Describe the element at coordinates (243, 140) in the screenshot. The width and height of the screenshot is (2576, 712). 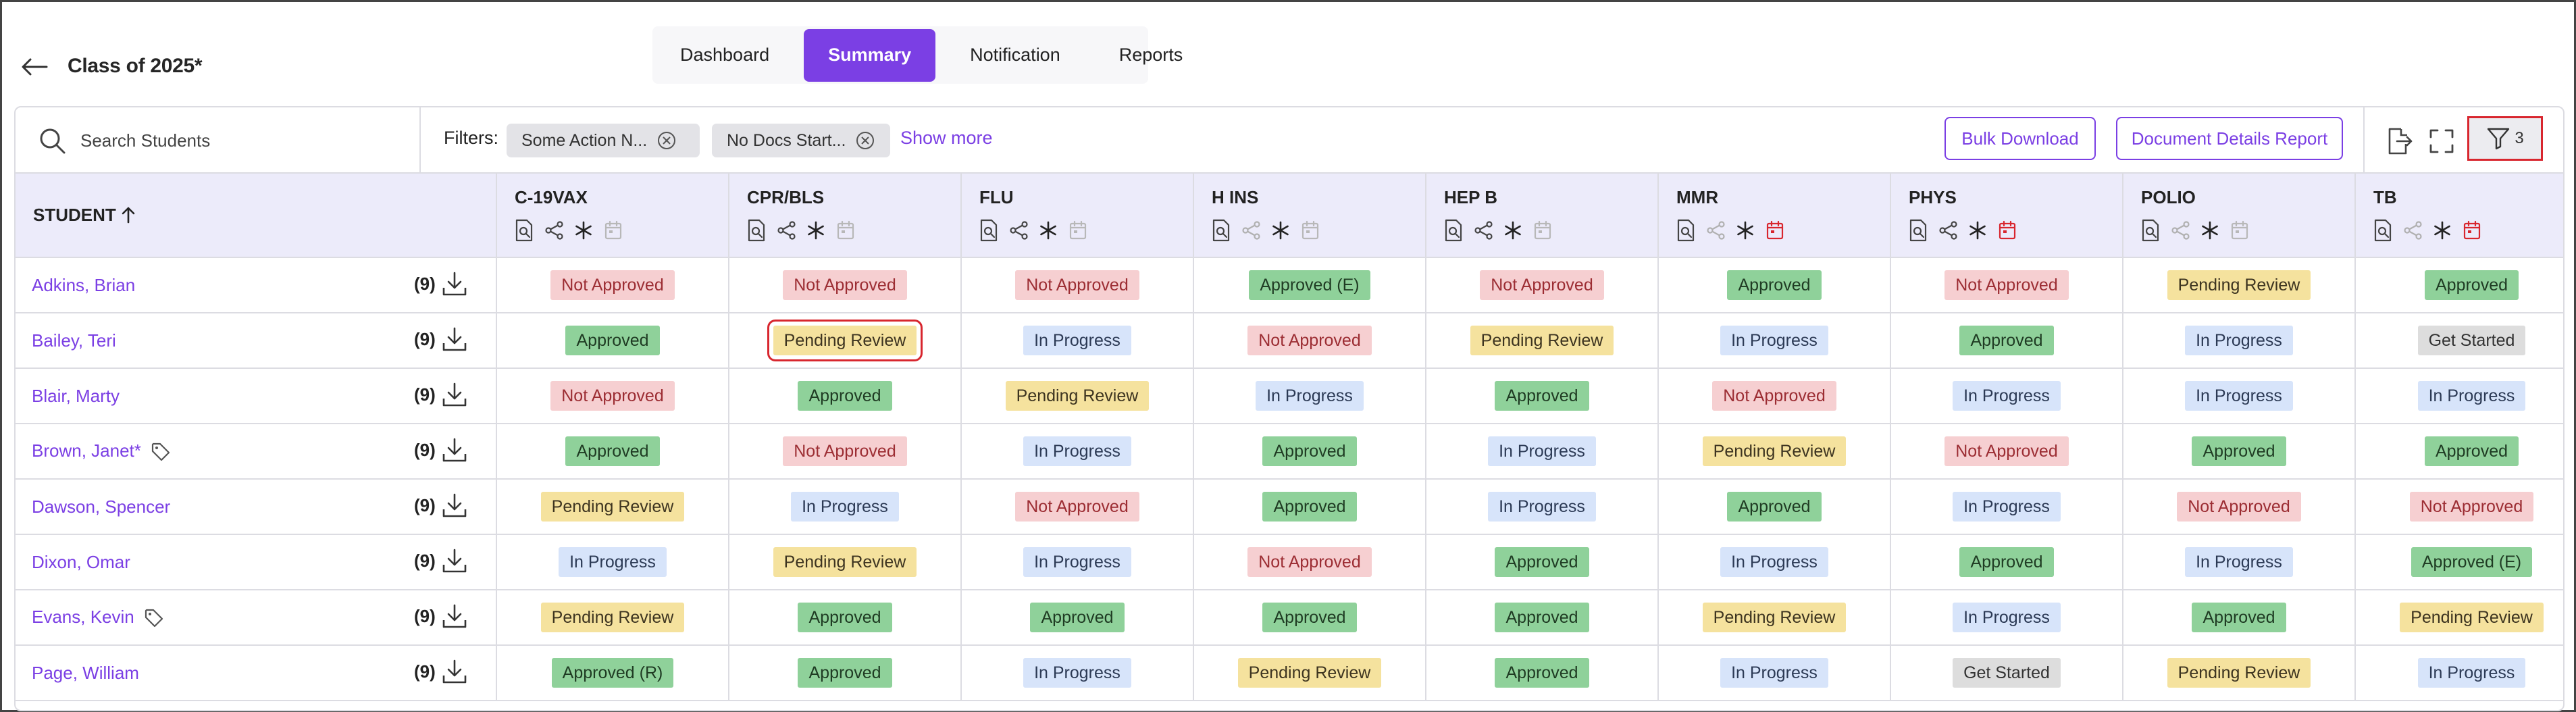
I see `search-input` at that location.